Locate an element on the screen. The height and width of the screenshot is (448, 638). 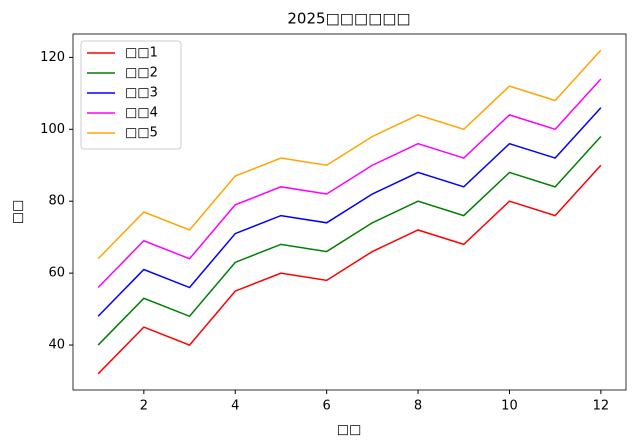
x-tick-label: 10 is located at coordinates (509, 406).